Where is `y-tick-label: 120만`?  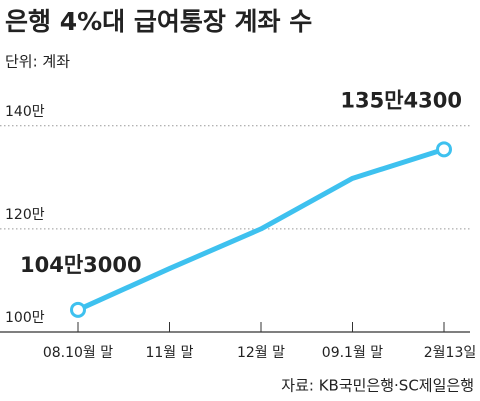 y-tick-label: 120만 is located at coordinates (25, 215).